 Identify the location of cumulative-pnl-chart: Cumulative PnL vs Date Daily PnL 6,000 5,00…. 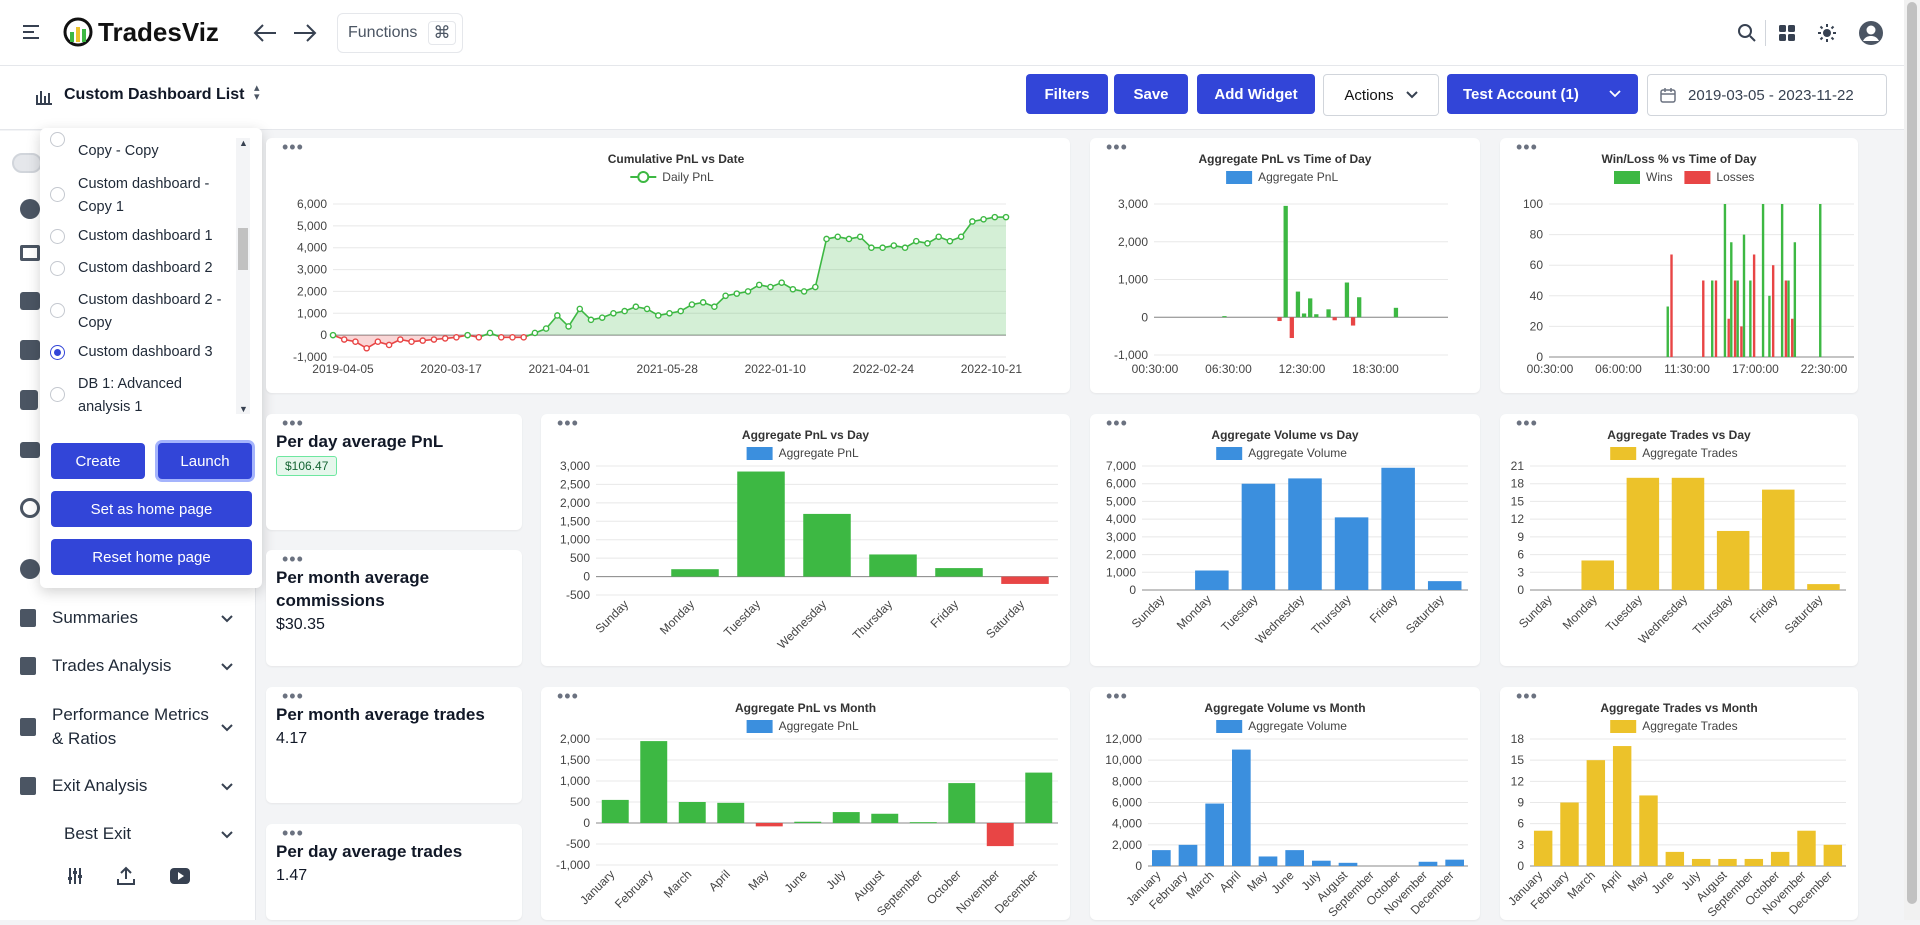
(668, 265).